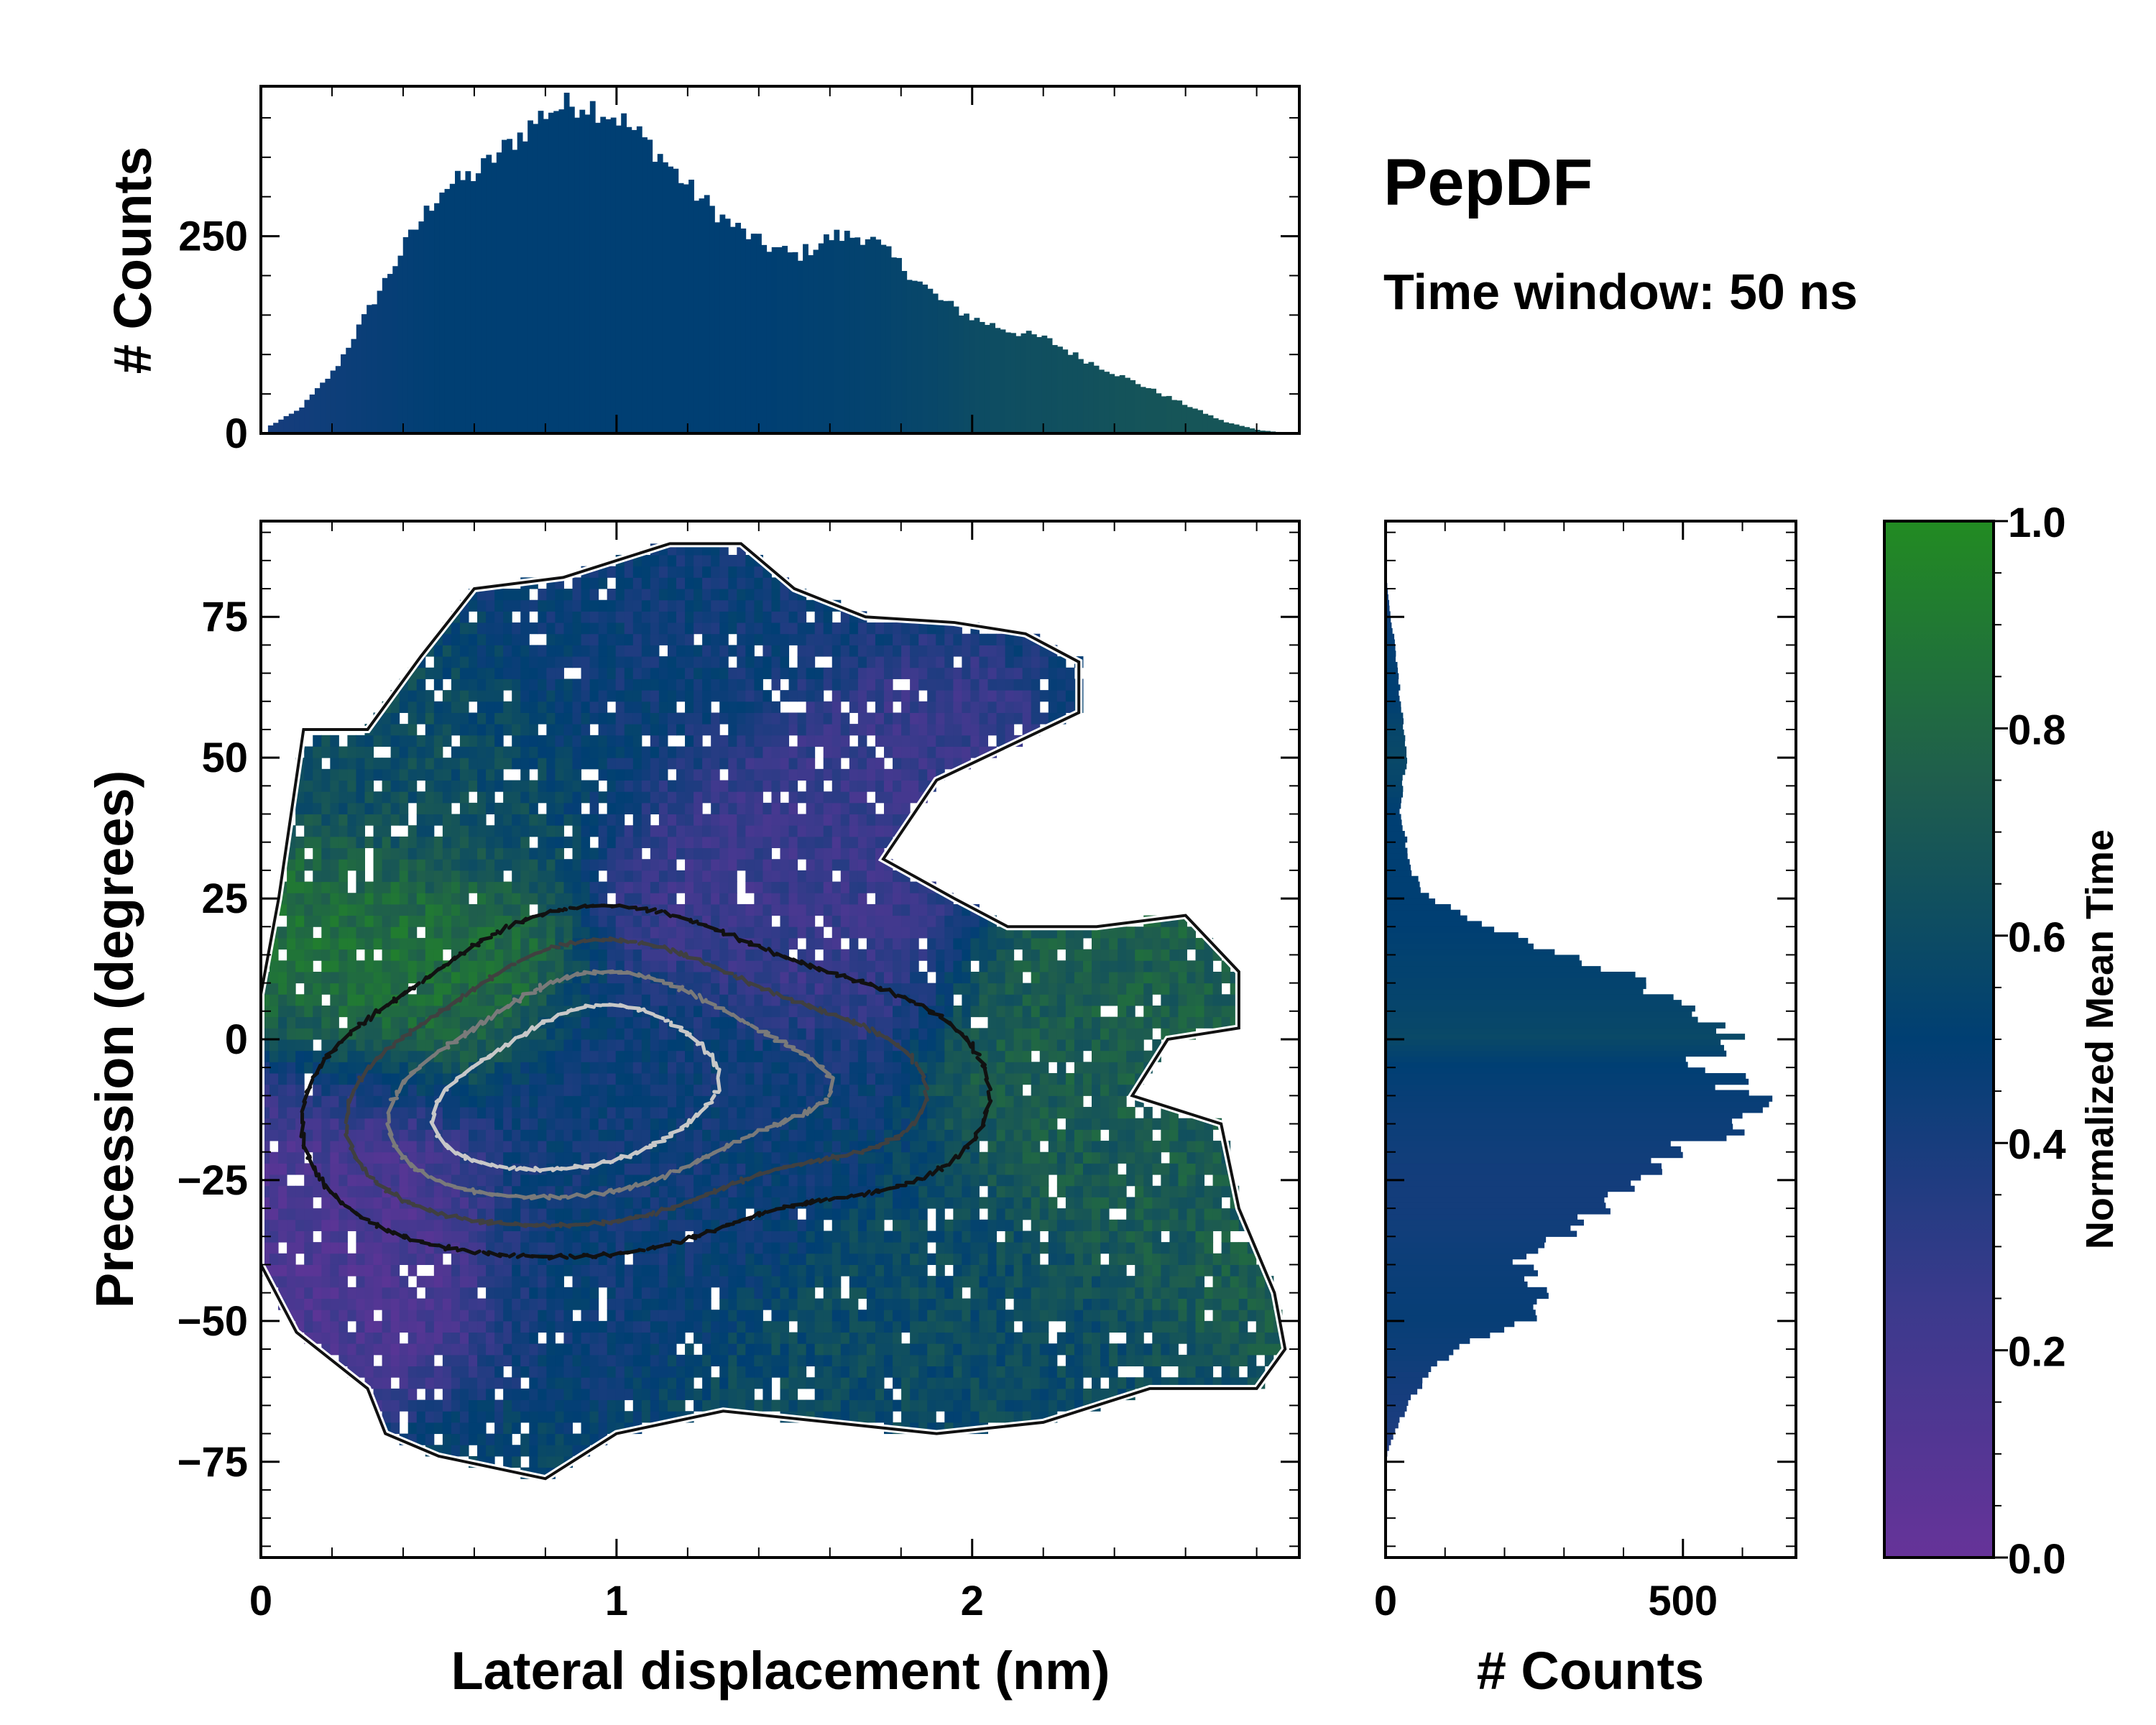  Describe the element at coordinates (782, 262) in the screenshot. I see `top-histogram-bars` at that location.